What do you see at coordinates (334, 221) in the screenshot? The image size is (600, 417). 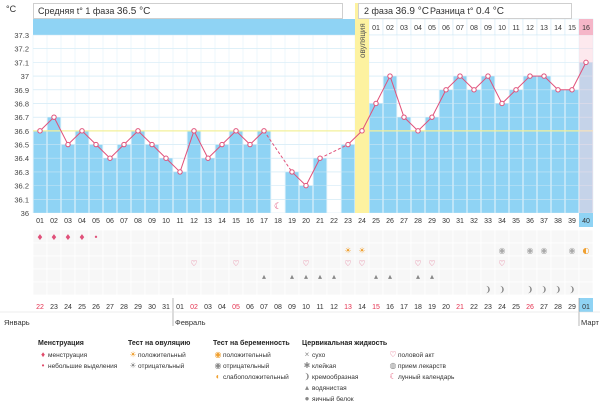 I see `cycle-day-label: 22` at bounding box center [334, 221].